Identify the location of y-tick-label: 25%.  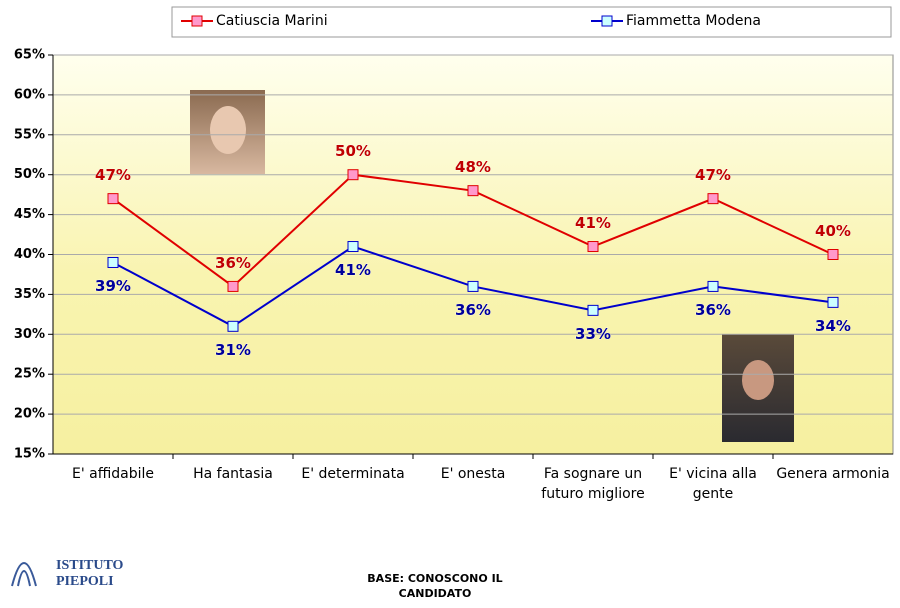
(29, 374).